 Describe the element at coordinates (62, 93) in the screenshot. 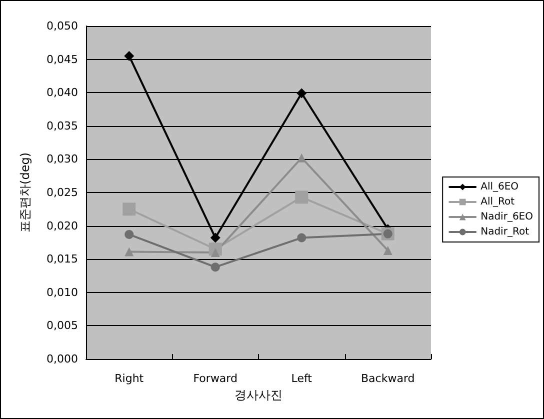

I see `y-tick-label: 0,040` at that location.